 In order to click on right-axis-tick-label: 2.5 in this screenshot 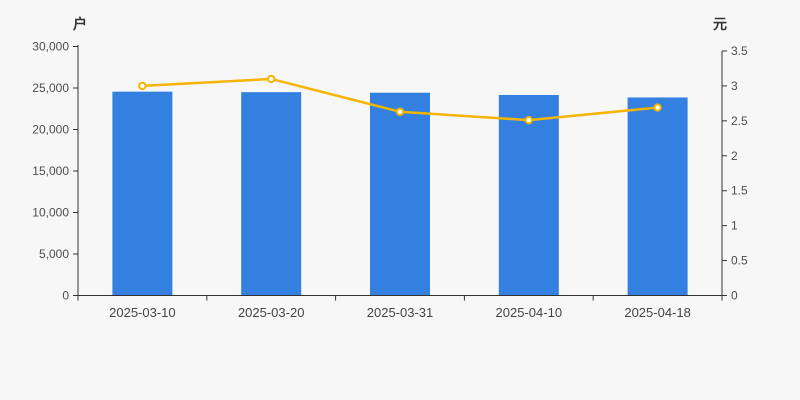, I will do `click(739, 121)`.